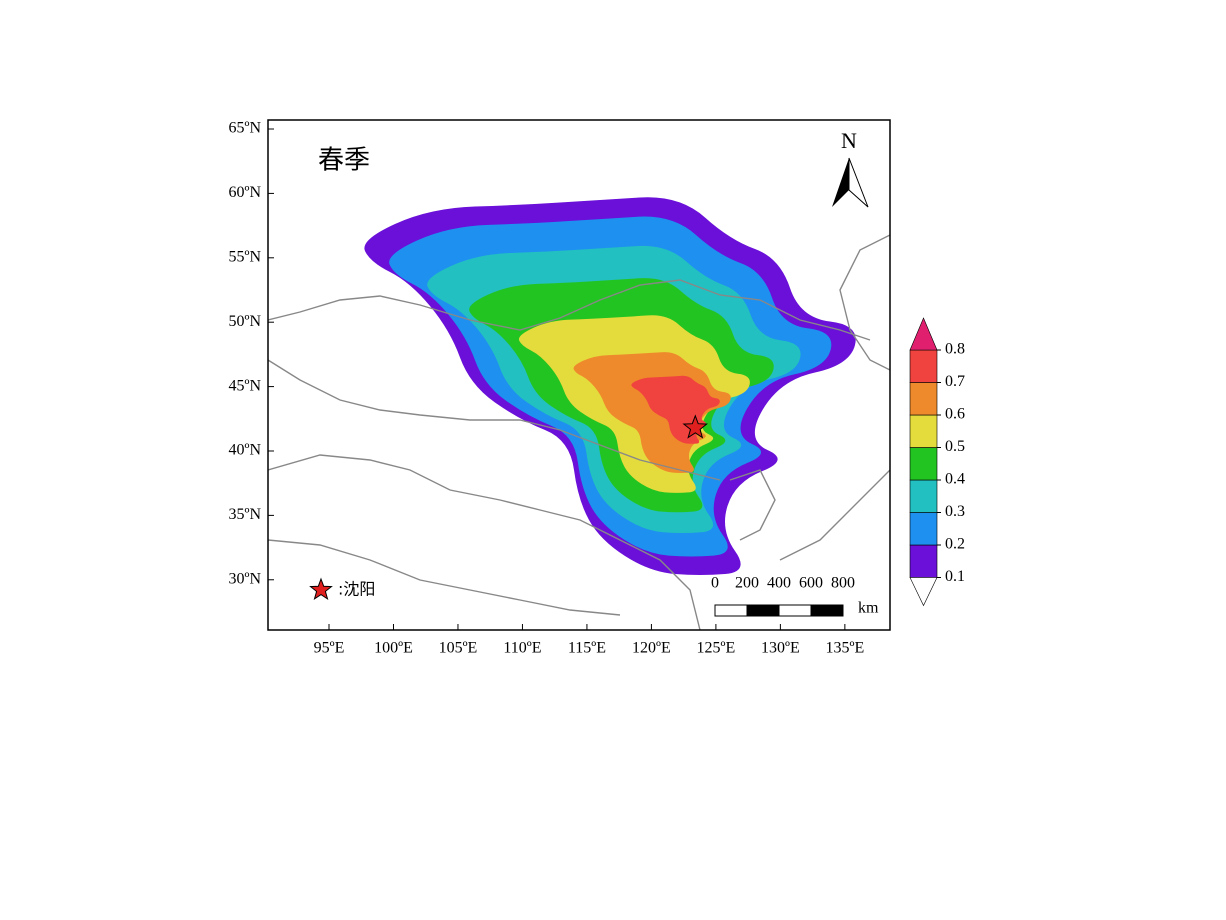 The width and height of the screenshot is (1226, 920). I want to click on y-tick-label: 45ºN, so click(244, 385).